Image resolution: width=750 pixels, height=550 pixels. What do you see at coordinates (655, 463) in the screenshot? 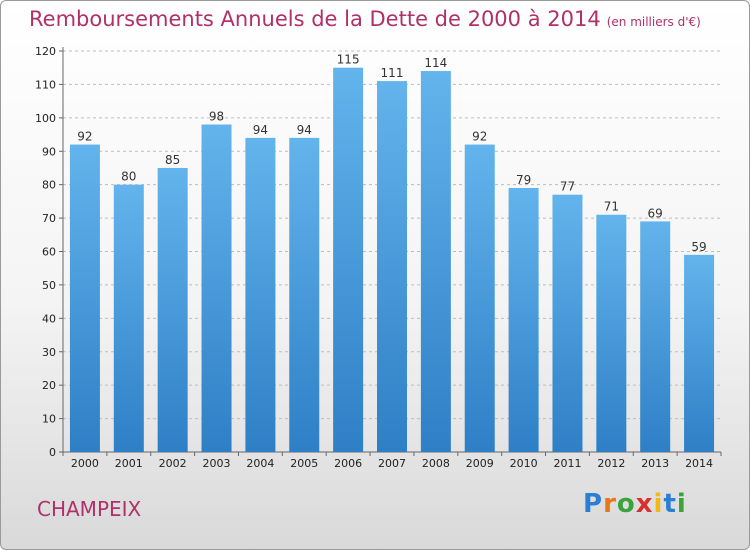
I see `x-tick-label: 2013` at bounding box center [655, 463].